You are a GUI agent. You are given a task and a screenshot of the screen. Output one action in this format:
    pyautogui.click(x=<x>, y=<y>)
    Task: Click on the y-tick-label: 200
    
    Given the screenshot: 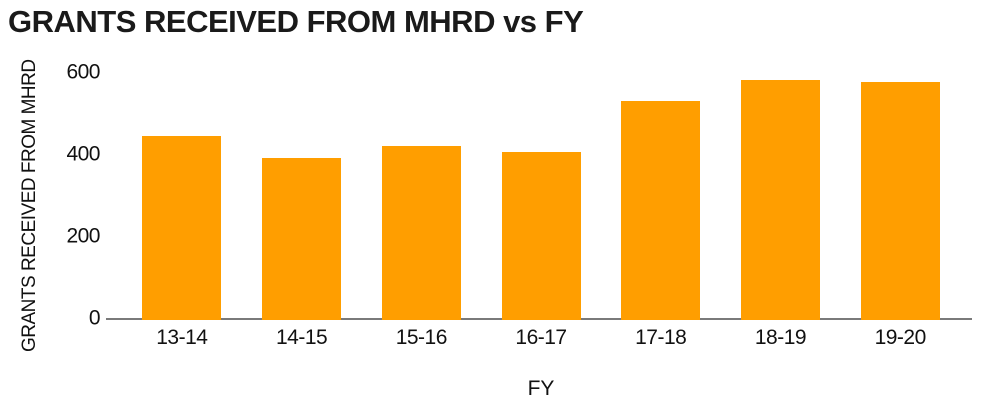 What is the action you would take?
    pyautogui.click(x=83, y=236)
    